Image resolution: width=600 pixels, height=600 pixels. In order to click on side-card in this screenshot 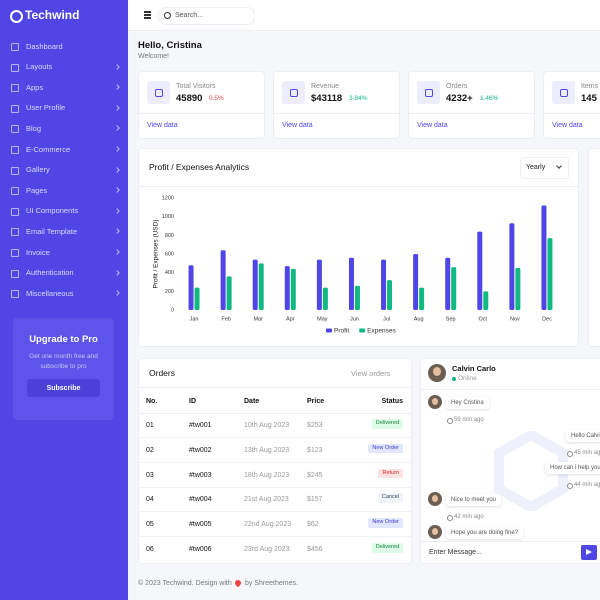, I will do `click(594, 247)`.